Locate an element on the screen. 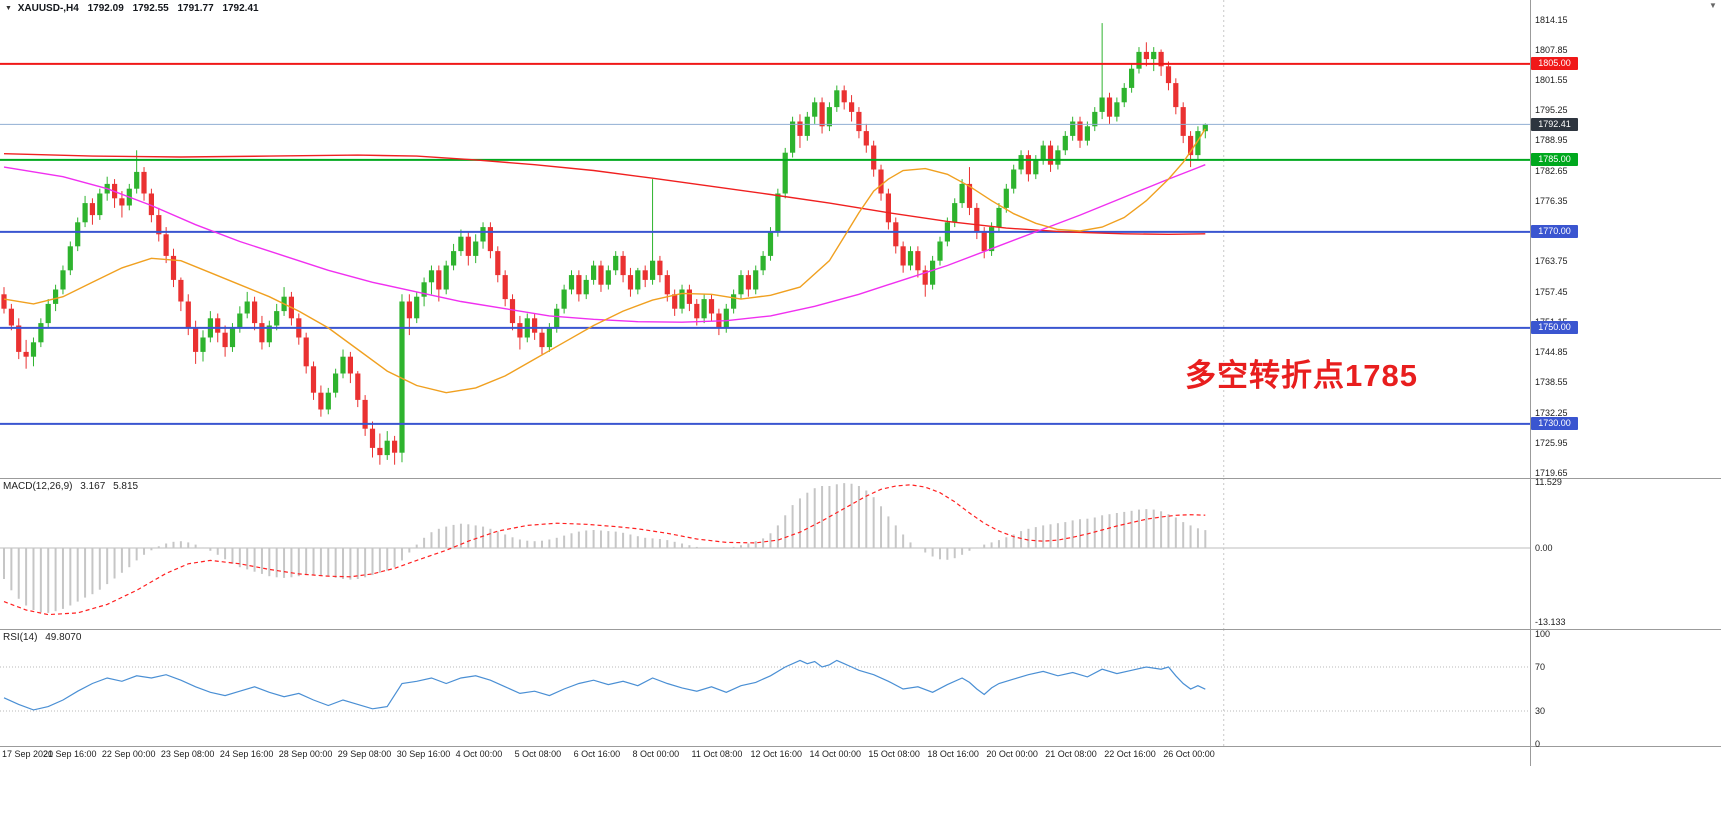 Image resolution: width=1721 pixels, height=838 pixels. chart-shift-icon: ▼ is located at coordinates (1713, 5).